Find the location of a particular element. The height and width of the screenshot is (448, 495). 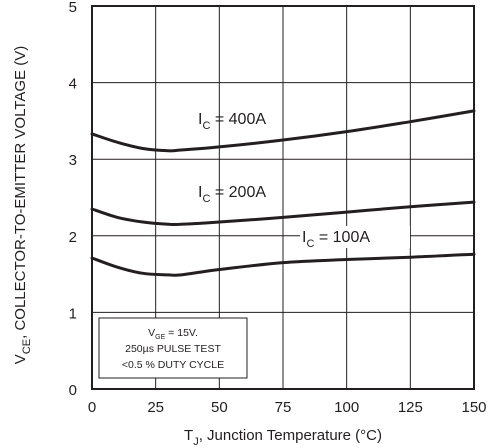

curve-label-100a-background is located at coordinates (355, 237).